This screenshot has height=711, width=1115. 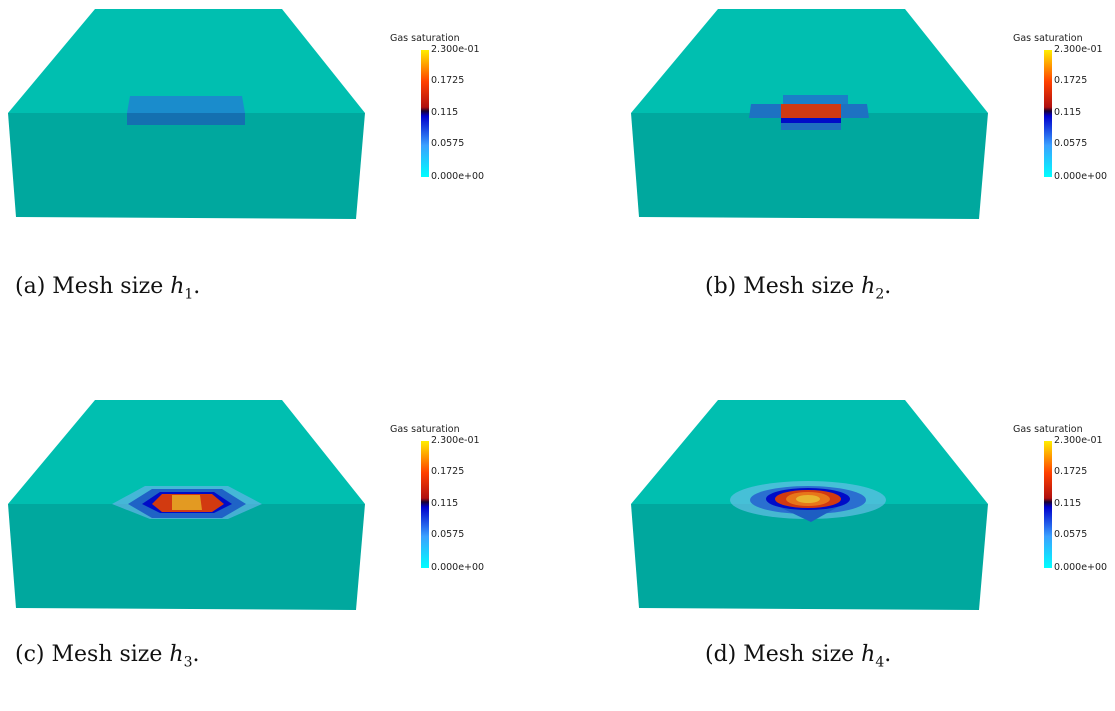 I want to click on caption-d: (d) Mesh size h4., so click(x=798, y=656).